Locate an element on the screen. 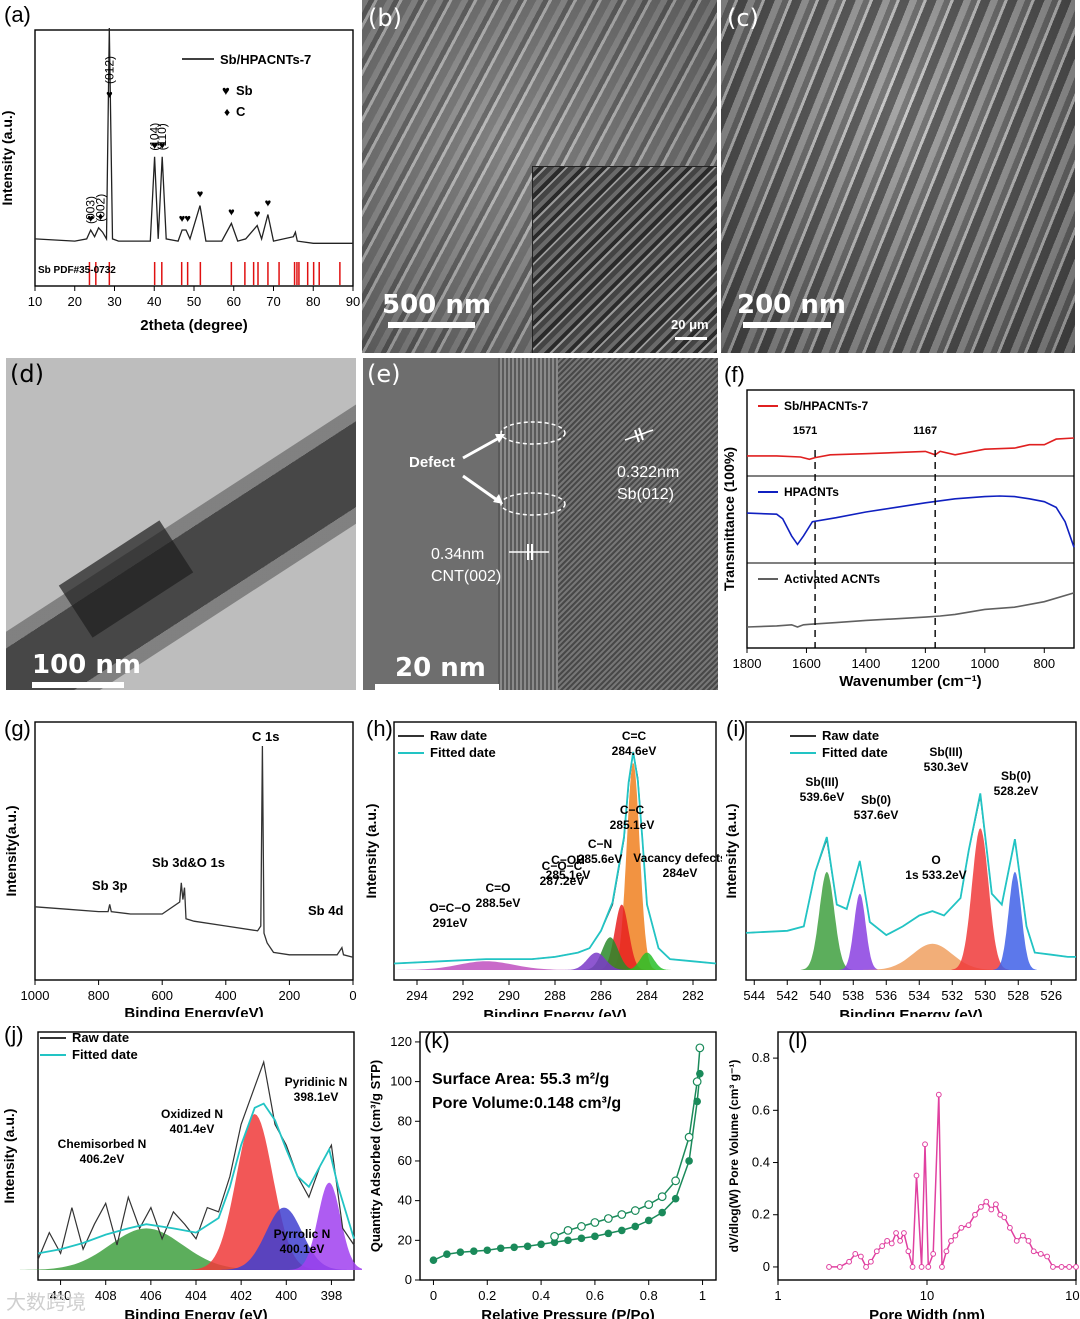 Image resolution: width=1080 pixels, height=1319 pixels. panel-j-label: (j) is located at coordinates (14, 1034).